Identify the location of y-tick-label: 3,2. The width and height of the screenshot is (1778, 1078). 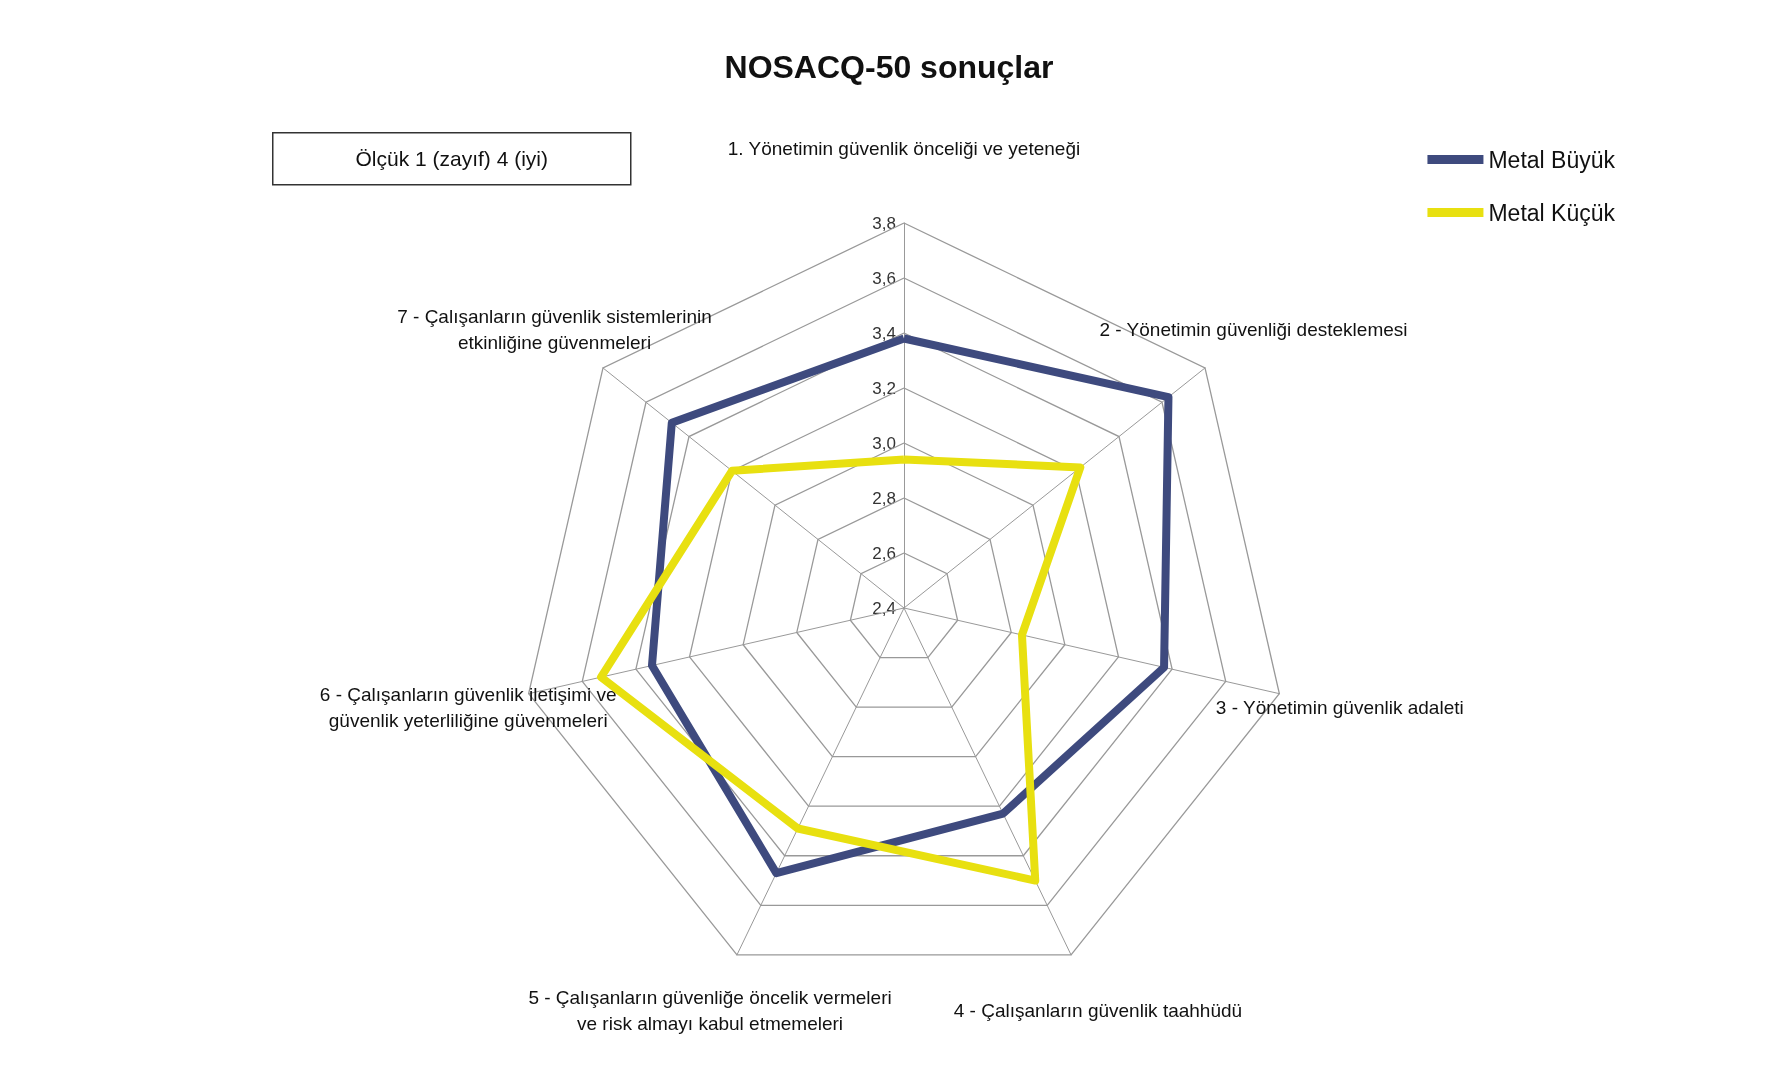
(884, 388).